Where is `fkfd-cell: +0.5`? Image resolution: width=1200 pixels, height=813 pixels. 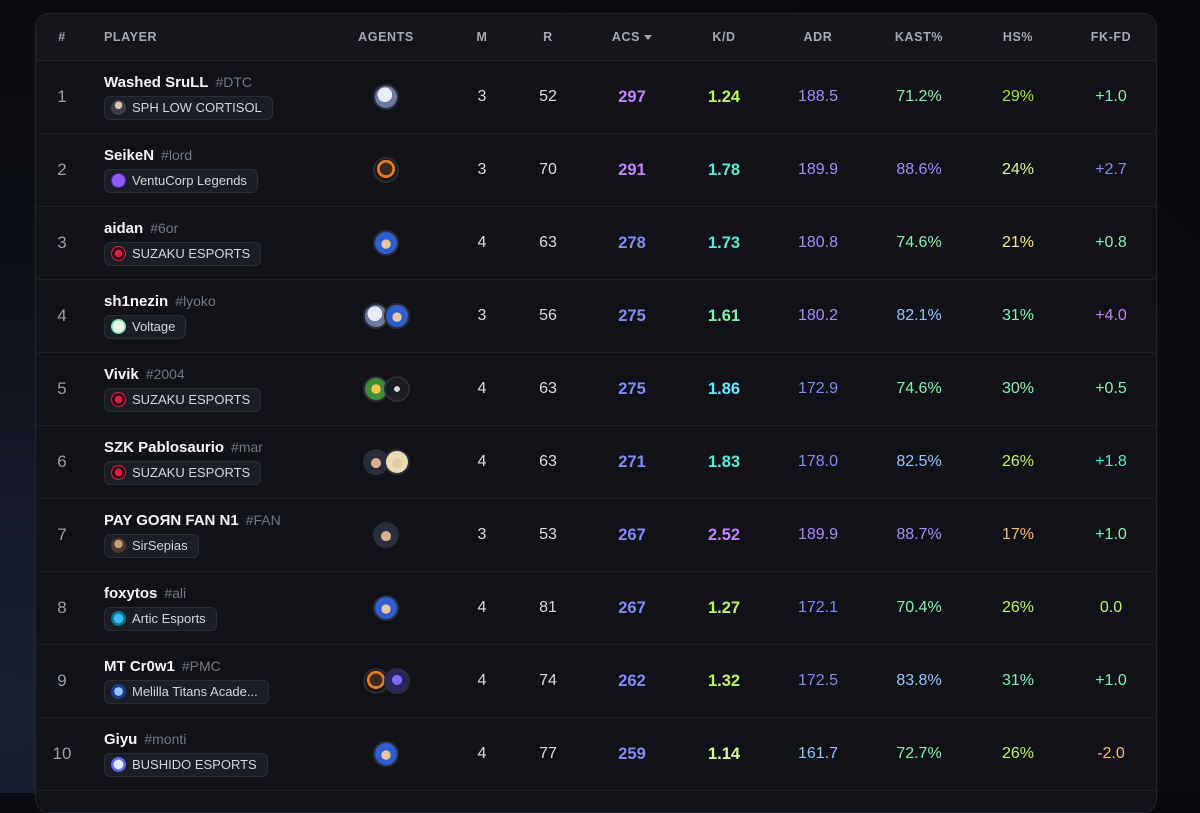 fkfd-cell: +0.5 is located at coordinates (1111, 388).